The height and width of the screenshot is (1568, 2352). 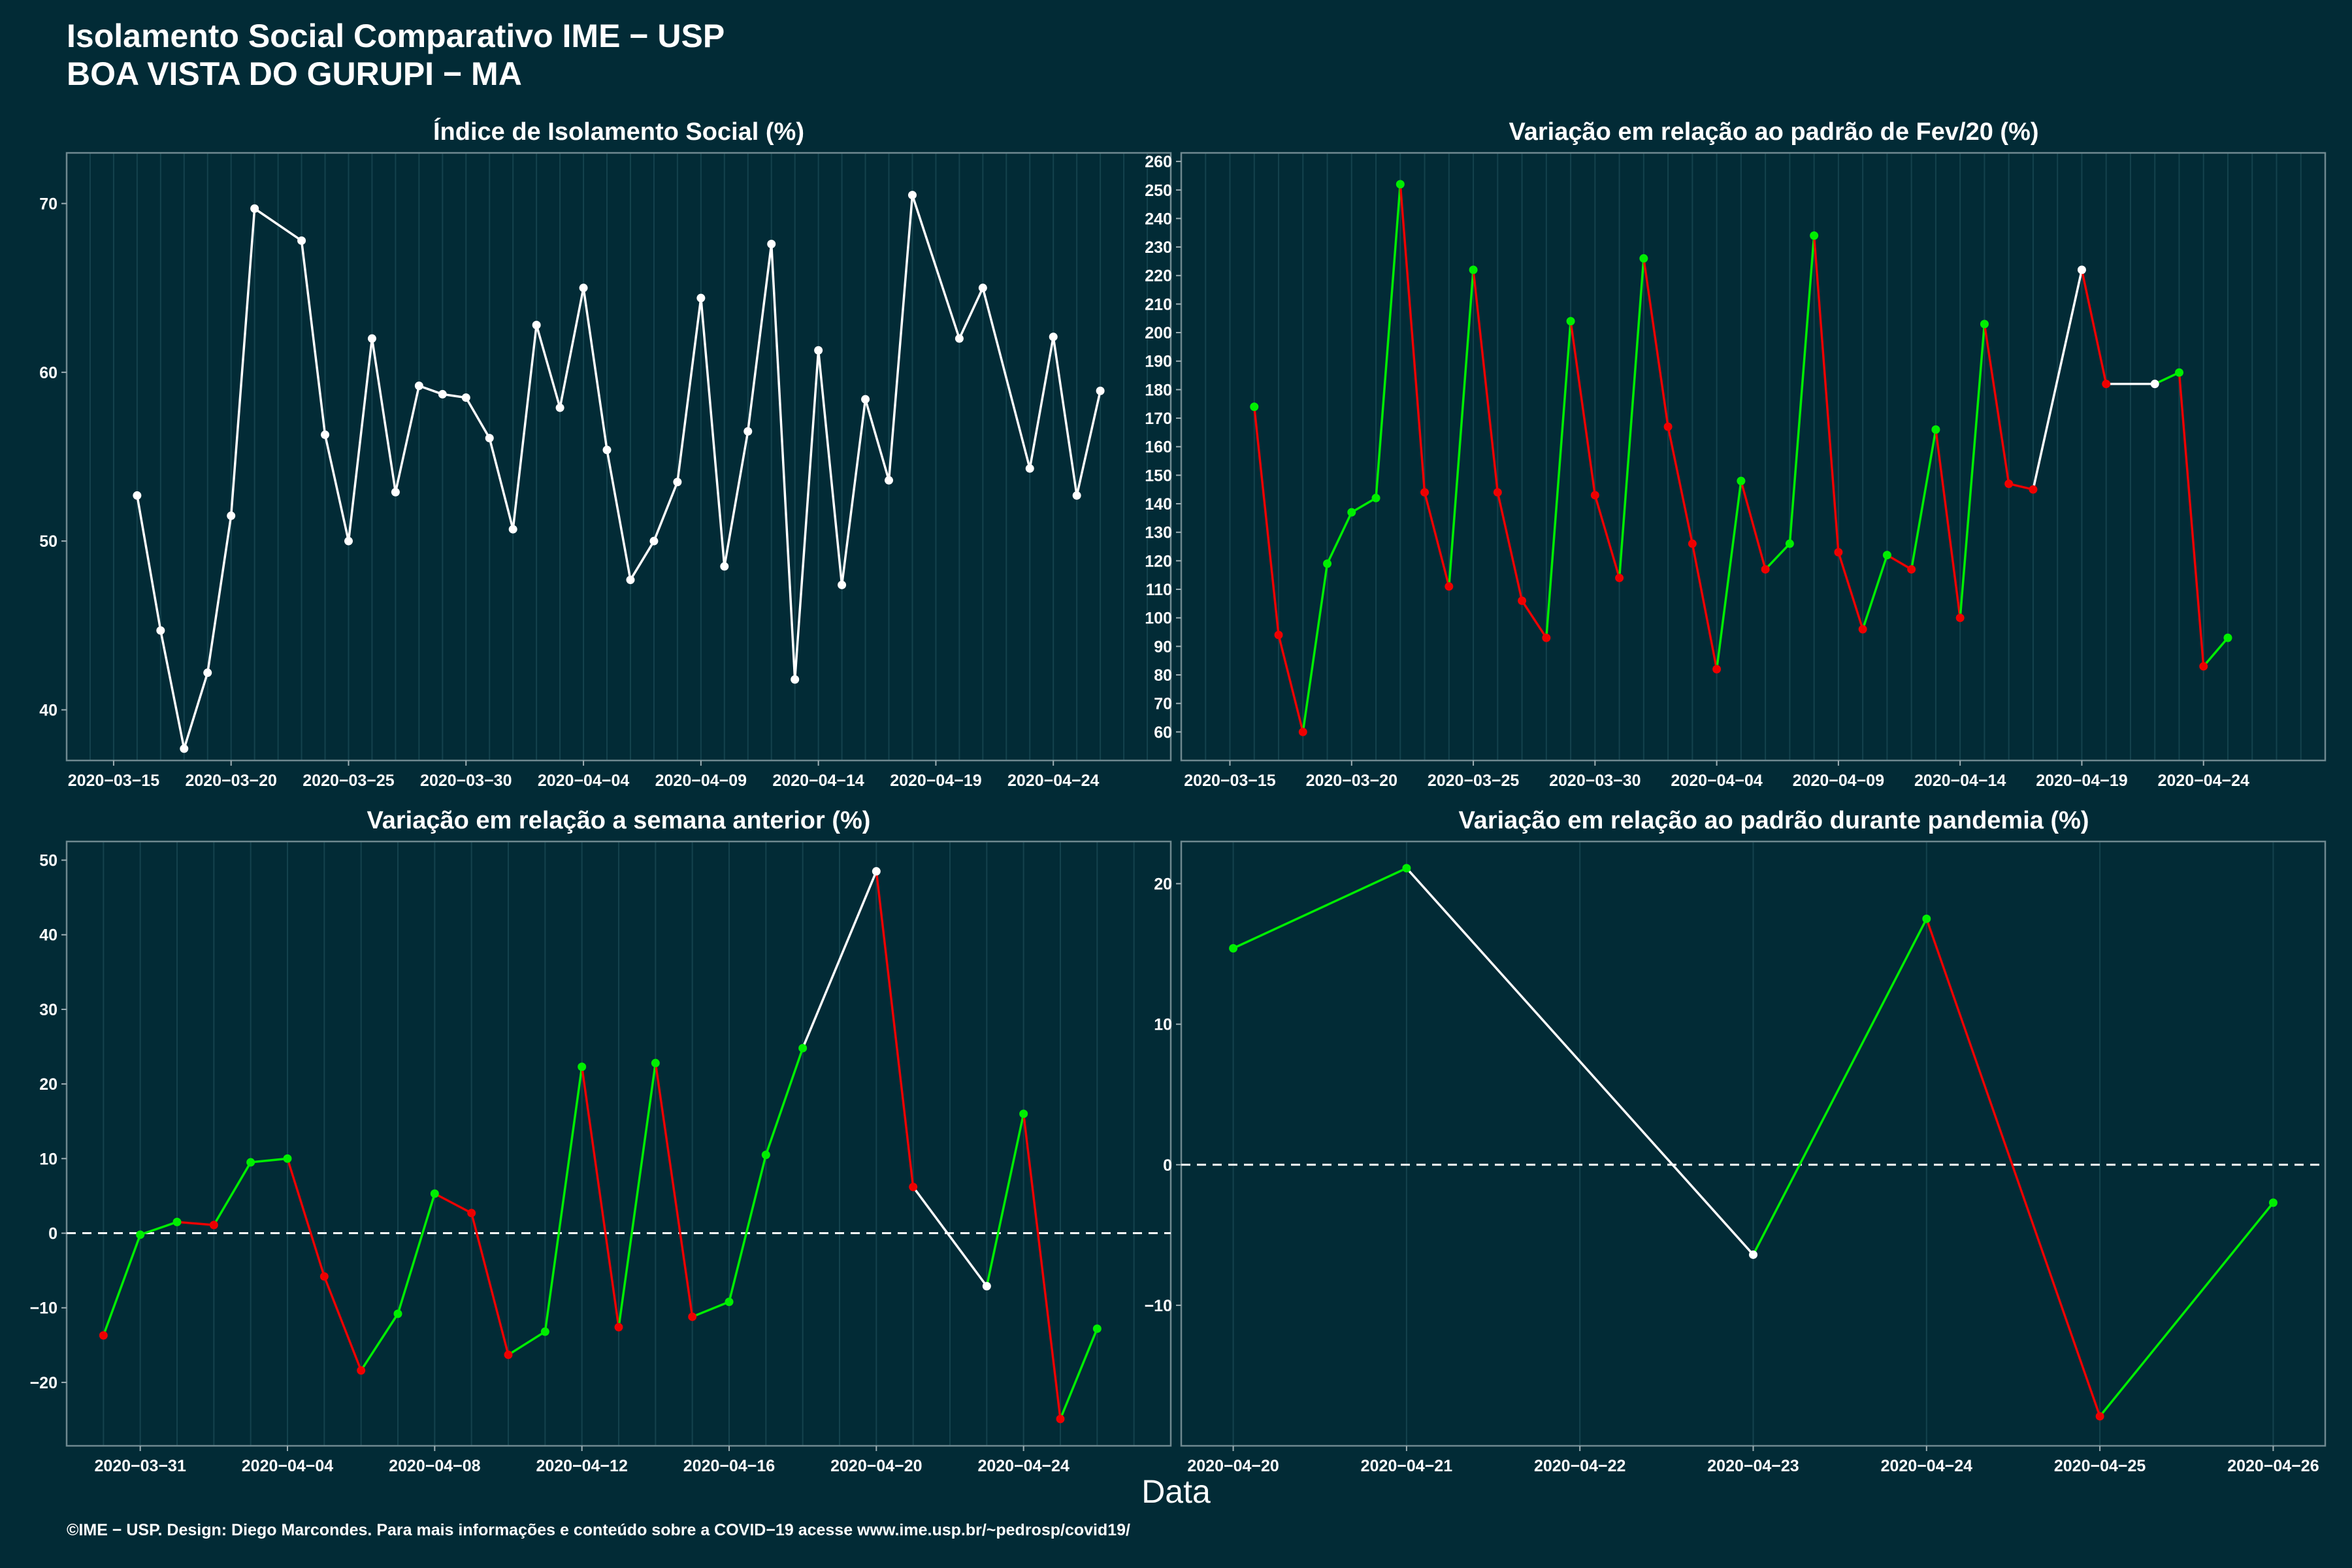 What do you see at coordinates (230, 781) in the screenshot?
I see `x-tick-label: 2020−03−20` at bounding box center [230, 781].